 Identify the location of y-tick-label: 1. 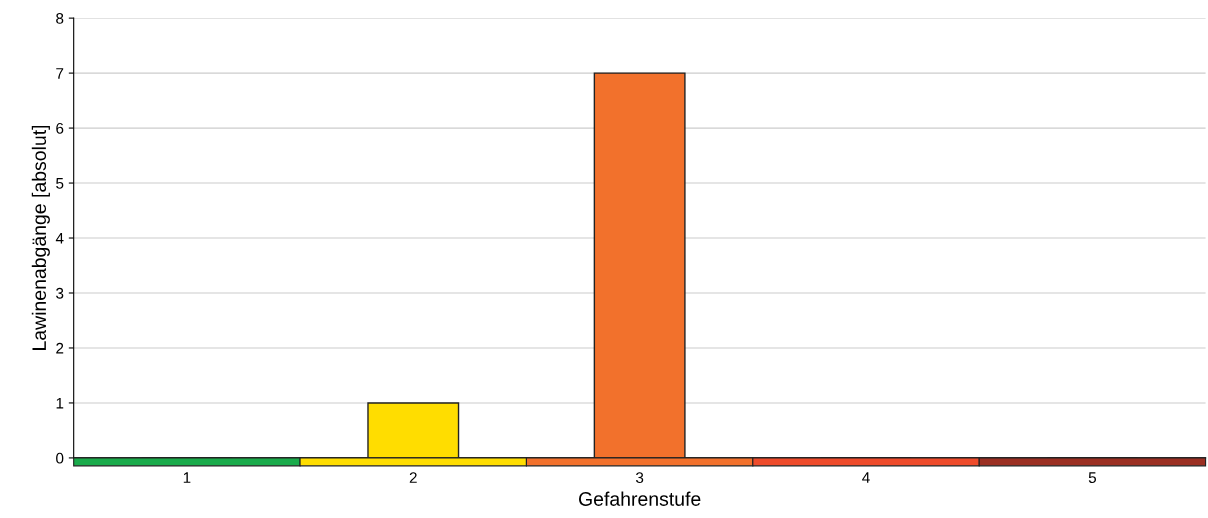
(60, 403).